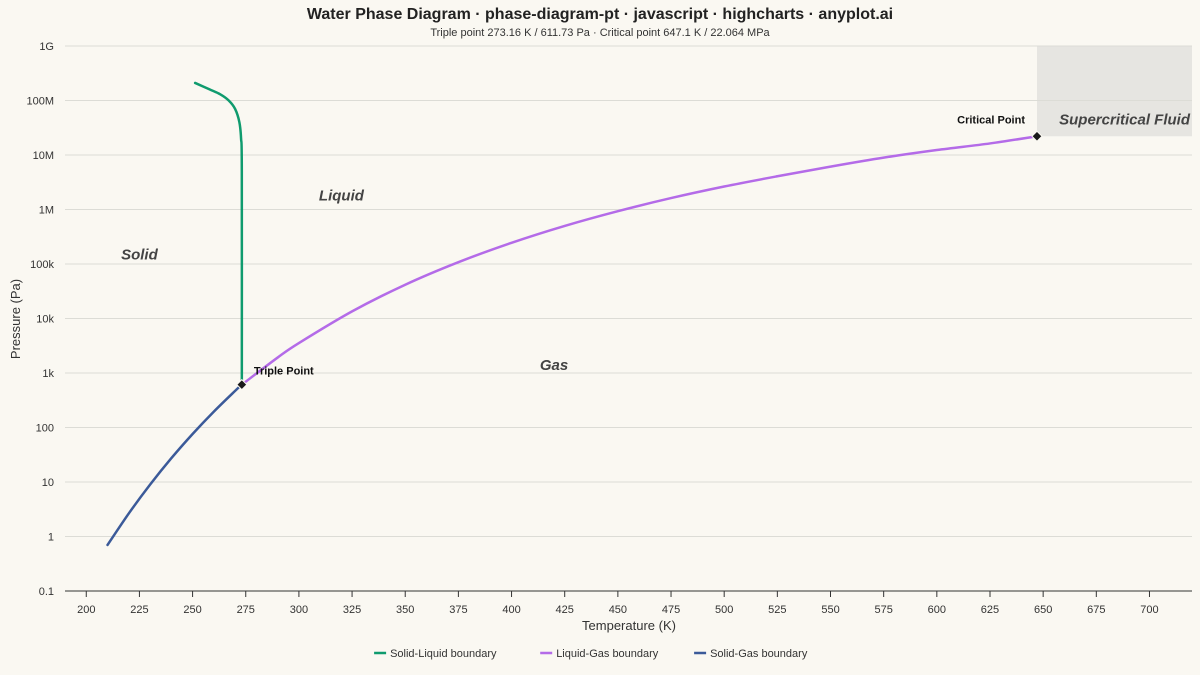  I want to click on legend-item-solid-gas-boundary: Solid-Gas boundary, so click(751, 654).